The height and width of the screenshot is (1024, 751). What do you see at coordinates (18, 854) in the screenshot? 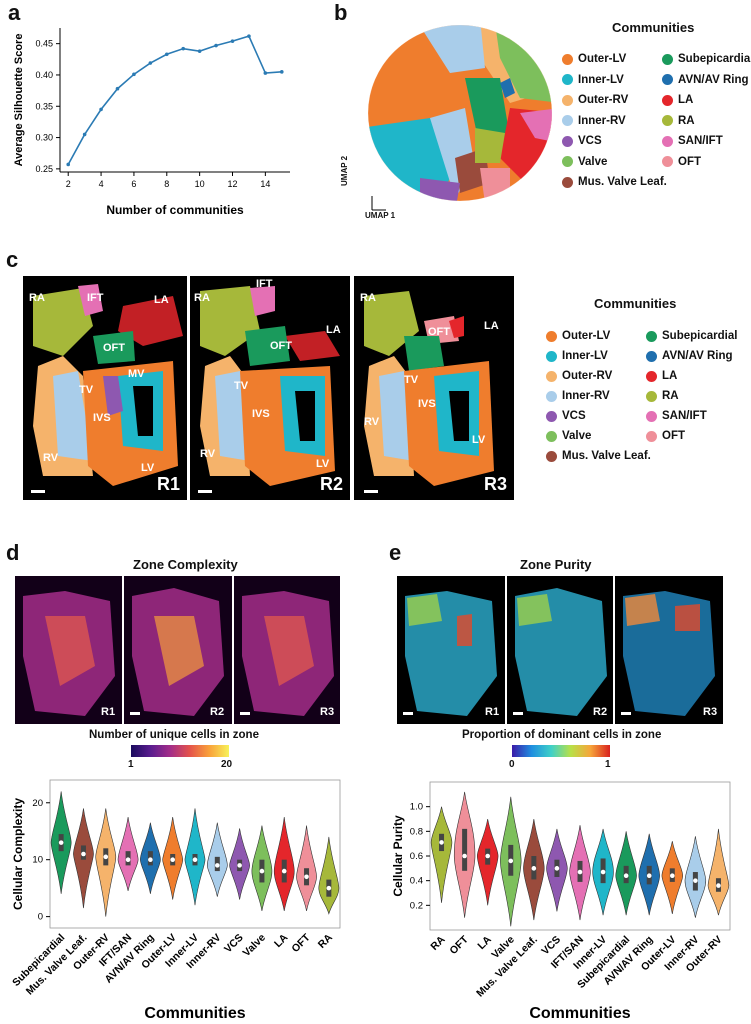
I see `y-axis-label: Cellular Complexity` at bounding box center [18, 854].